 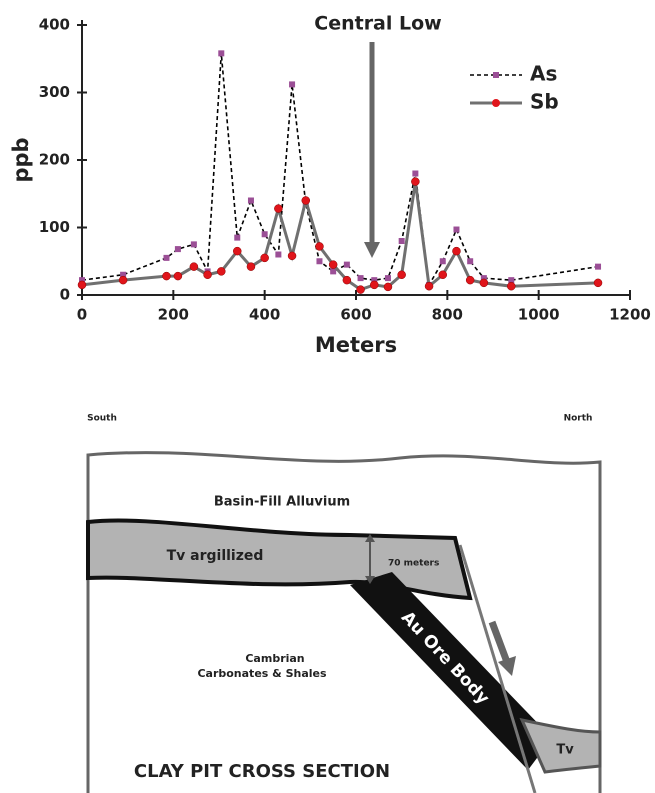 What do you see at coordinates (21, 159) in the screenshot?
I see `y-axis-label: ppb` at bounding box center [21, 159].